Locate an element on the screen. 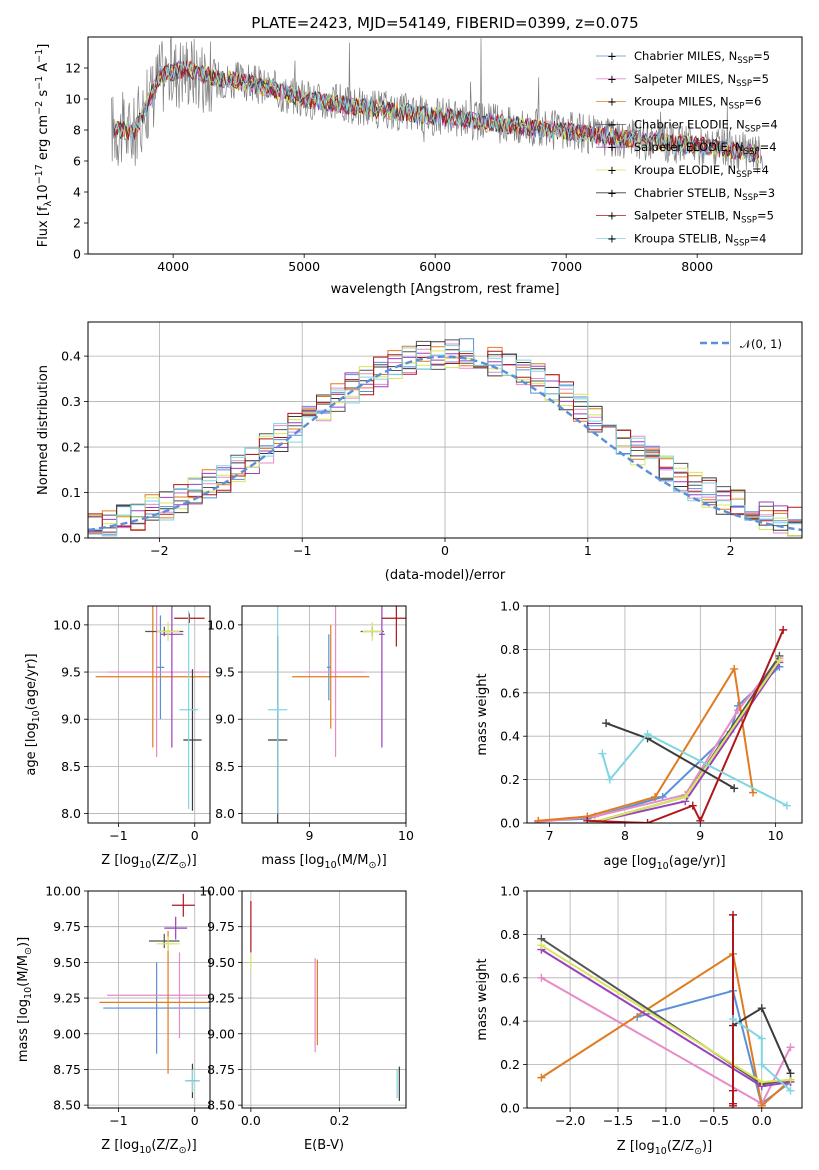  y-tick-label: 0.8 is located at coordinates (510, 649).